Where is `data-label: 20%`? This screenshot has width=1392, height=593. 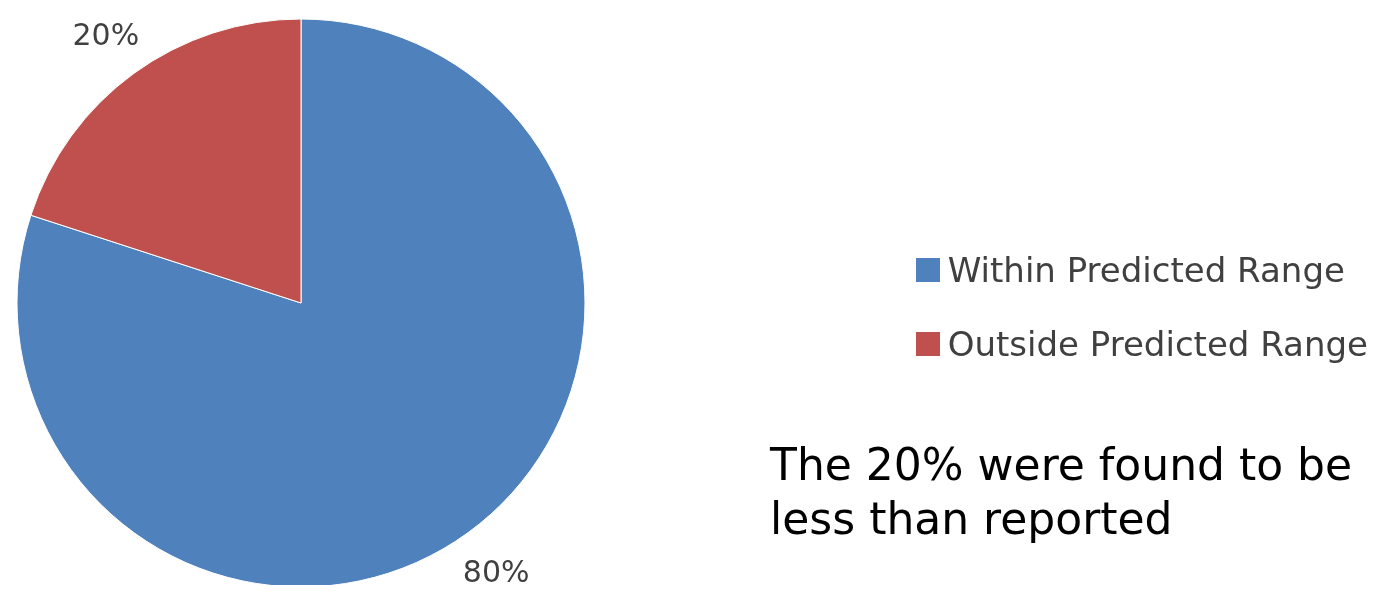
data-label: 20% is located at coordinates (106, 34).